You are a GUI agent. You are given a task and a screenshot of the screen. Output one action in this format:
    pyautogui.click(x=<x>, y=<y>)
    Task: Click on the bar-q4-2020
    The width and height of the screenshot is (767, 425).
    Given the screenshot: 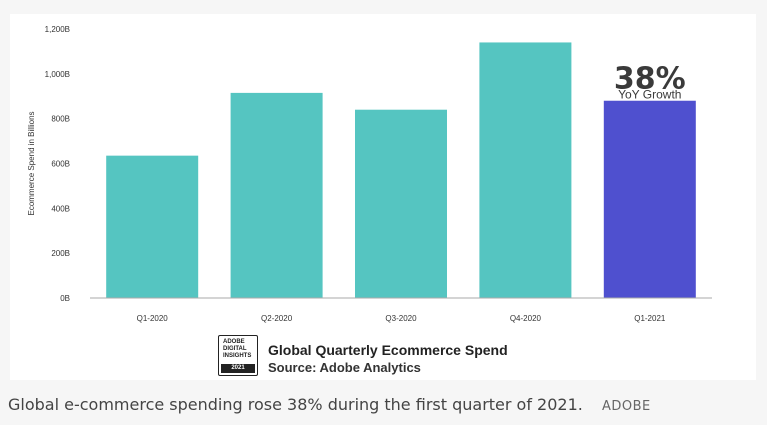 What is the action you would take?
    pyautogui.click(x=525, y=170)
    